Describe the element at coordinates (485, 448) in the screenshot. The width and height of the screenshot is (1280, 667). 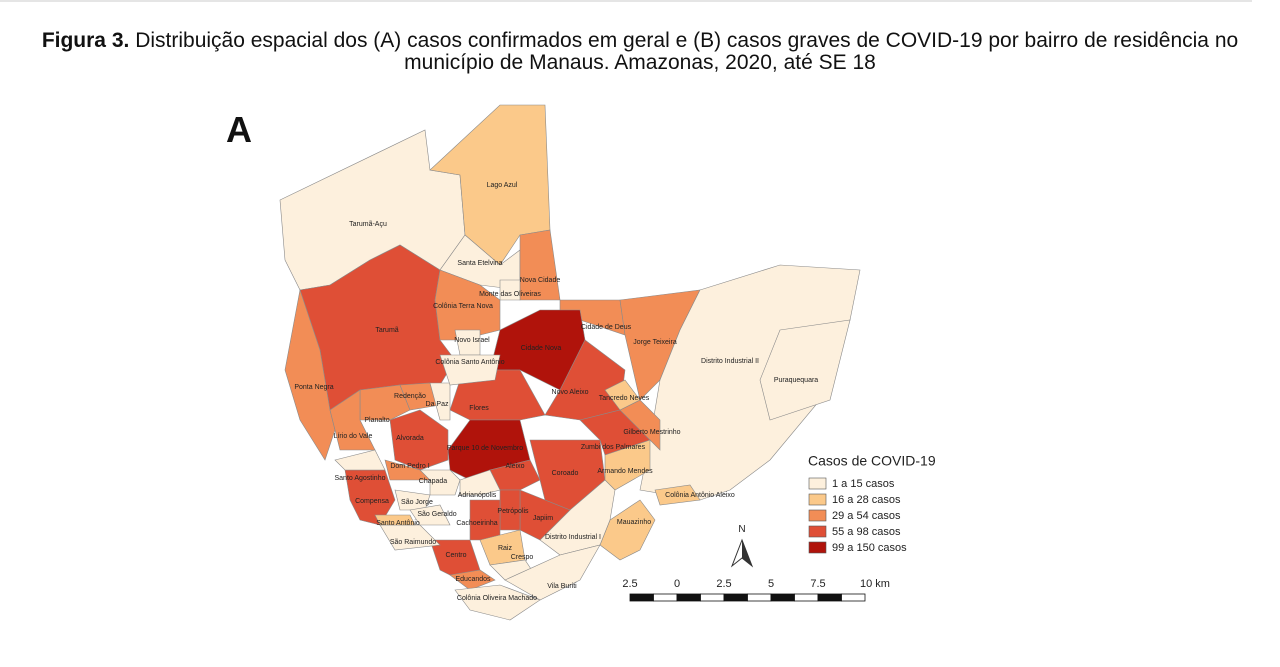
I see `neighborhood-label: Parque 10 de Novembro` at that location.